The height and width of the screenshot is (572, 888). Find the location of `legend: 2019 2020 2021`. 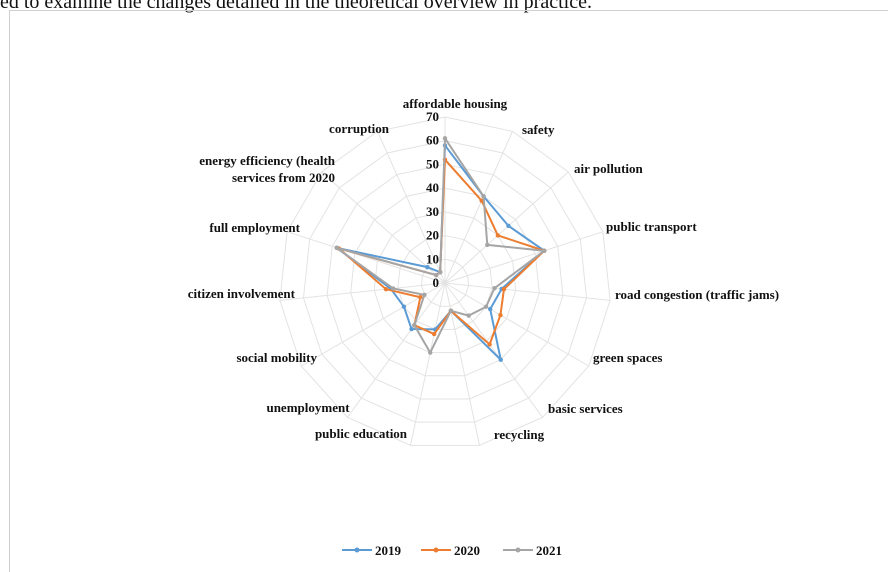

legend: 2019 2020 2021 is located at coordinates (452, 550).